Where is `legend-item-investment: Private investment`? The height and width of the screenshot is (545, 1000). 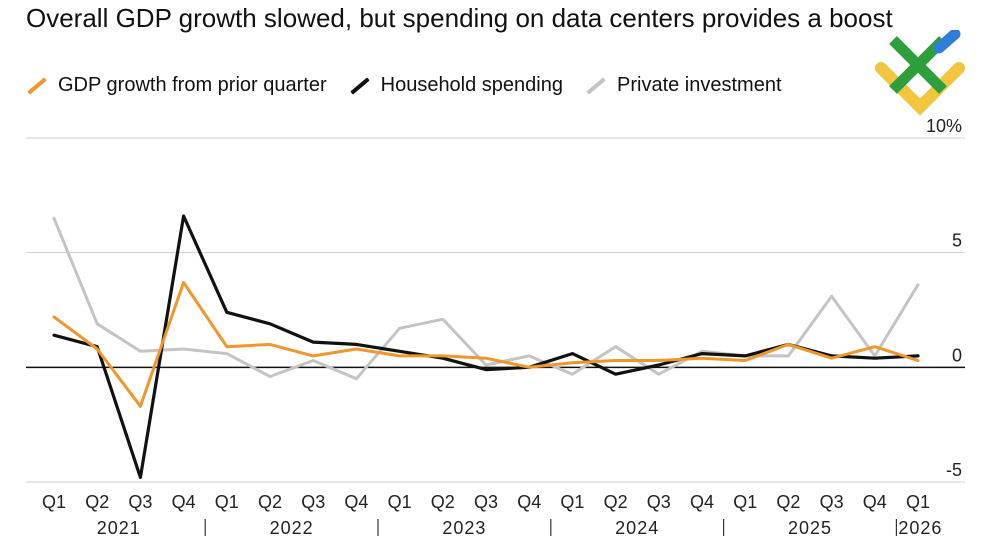 legend-item-investment: Private investment is located at coordinates (683, 85).